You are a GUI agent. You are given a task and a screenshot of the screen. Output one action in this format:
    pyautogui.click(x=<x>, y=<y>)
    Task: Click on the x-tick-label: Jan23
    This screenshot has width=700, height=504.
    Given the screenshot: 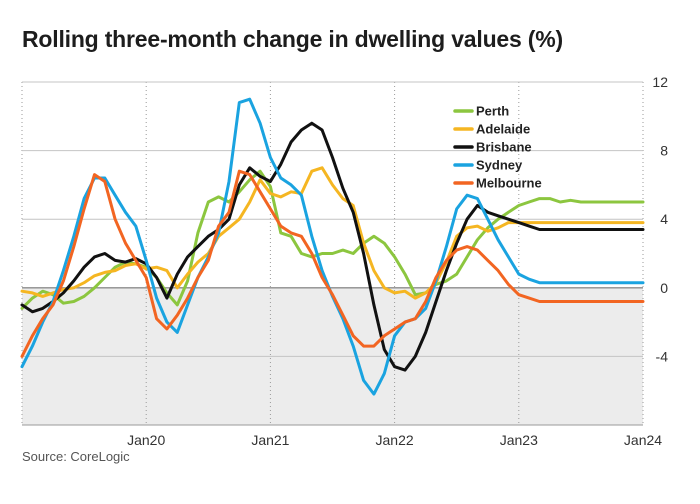 What is the action you would take?
    pyautogui.click(x=519, y=440)
    